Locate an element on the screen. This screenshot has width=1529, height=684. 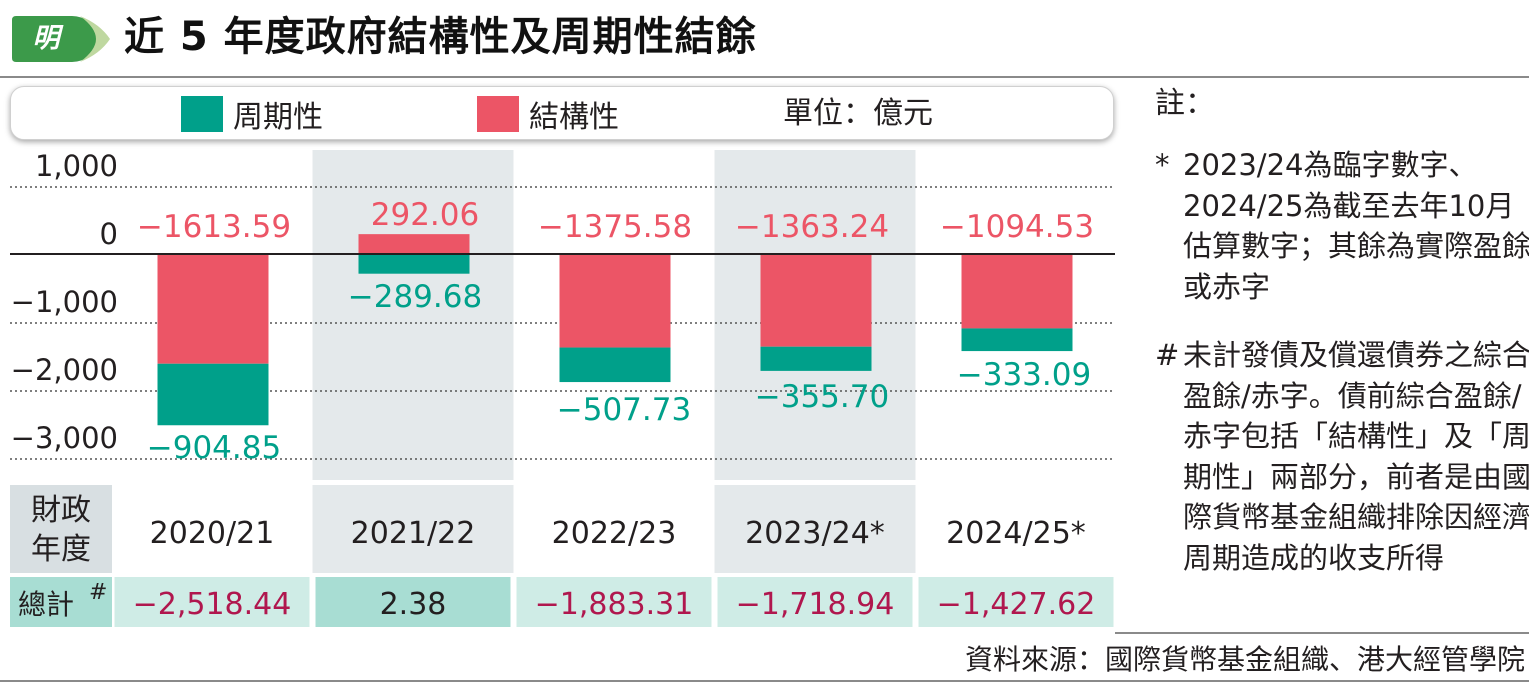
note-mark-hash: # is located at coordinates (1167, 355).